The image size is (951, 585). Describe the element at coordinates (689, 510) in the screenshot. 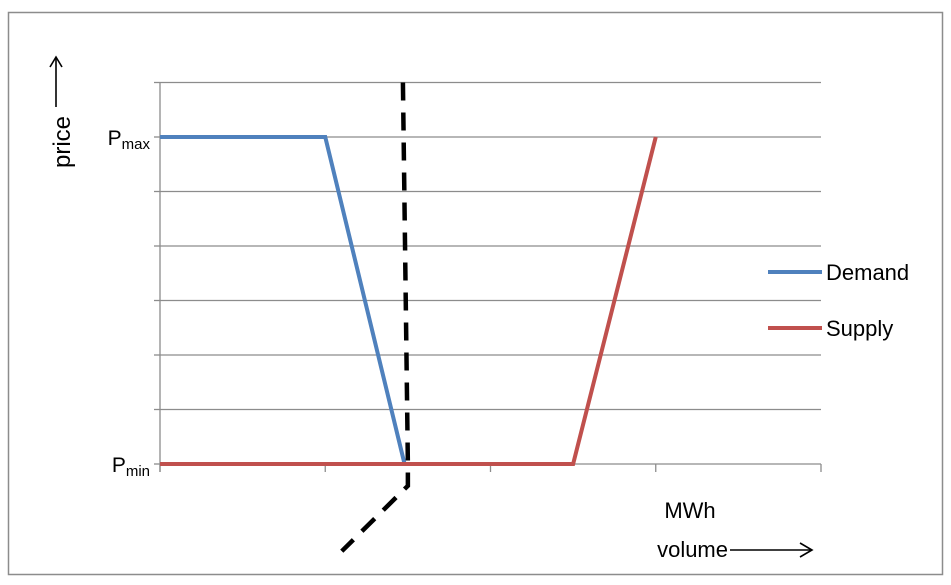

I see `x-axis-unit: MWh` at that location.